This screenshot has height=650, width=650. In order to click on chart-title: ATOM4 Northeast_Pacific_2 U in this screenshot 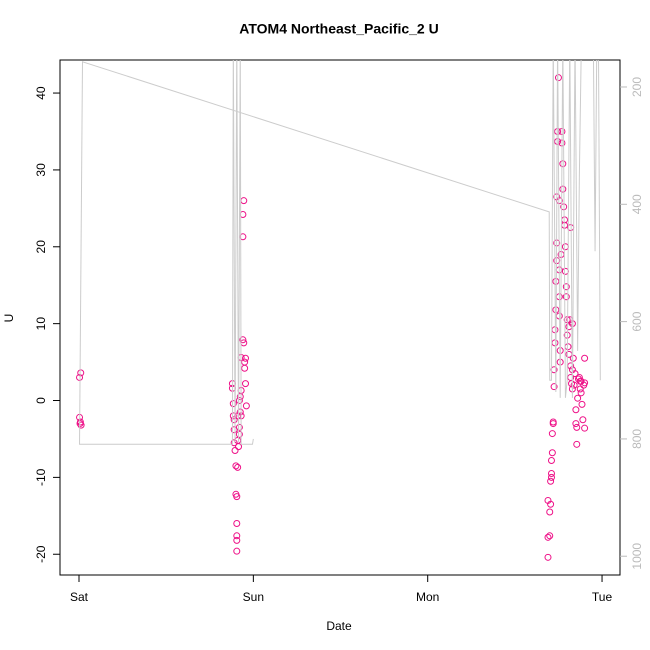, I will do `click(338, 29)`.